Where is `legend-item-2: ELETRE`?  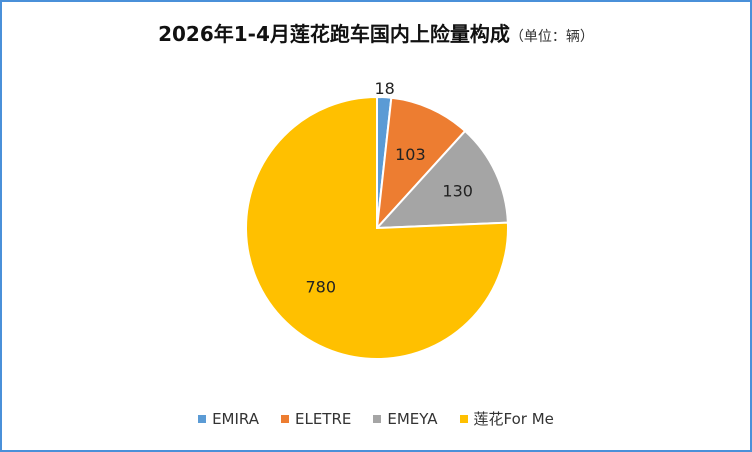
legend-item-2: ELETRE is located at coordinates (316, 418).